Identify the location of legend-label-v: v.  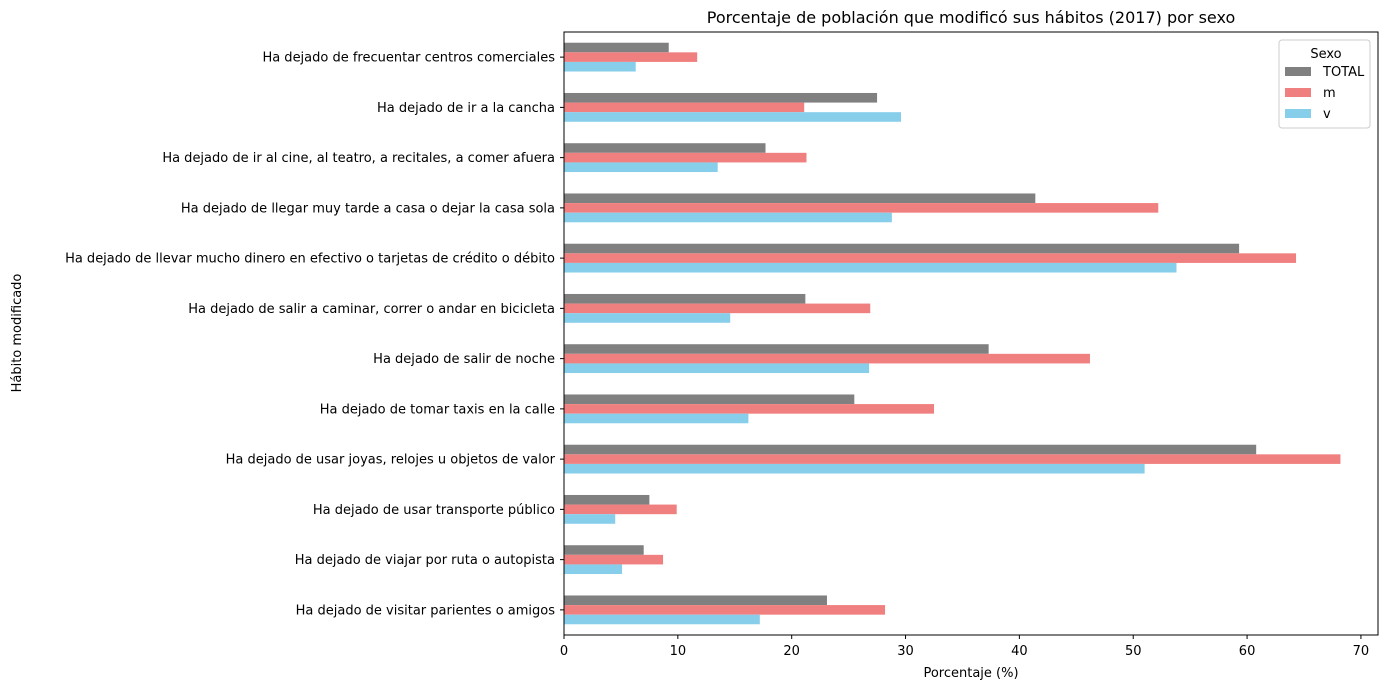
(1327, 114).